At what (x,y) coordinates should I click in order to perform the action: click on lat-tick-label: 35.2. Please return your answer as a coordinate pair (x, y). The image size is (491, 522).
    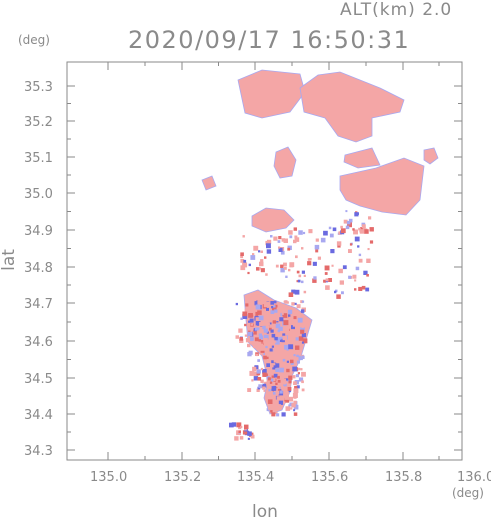
    Looking at the image, I should click on (38, 122).